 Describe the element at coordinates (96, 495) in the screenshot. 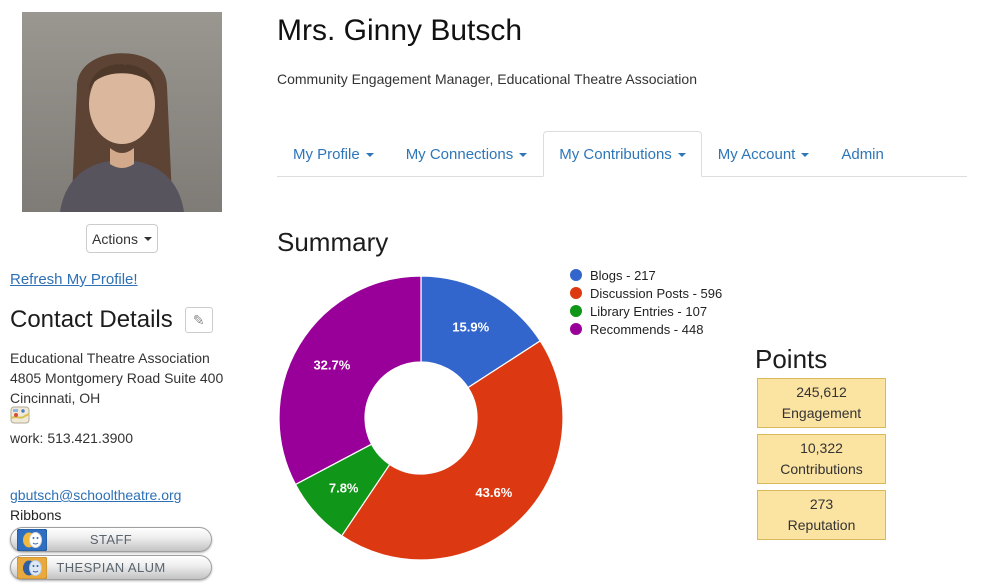

I see `contact-email-link: gbutsch@schooltheatre.org` at that location.